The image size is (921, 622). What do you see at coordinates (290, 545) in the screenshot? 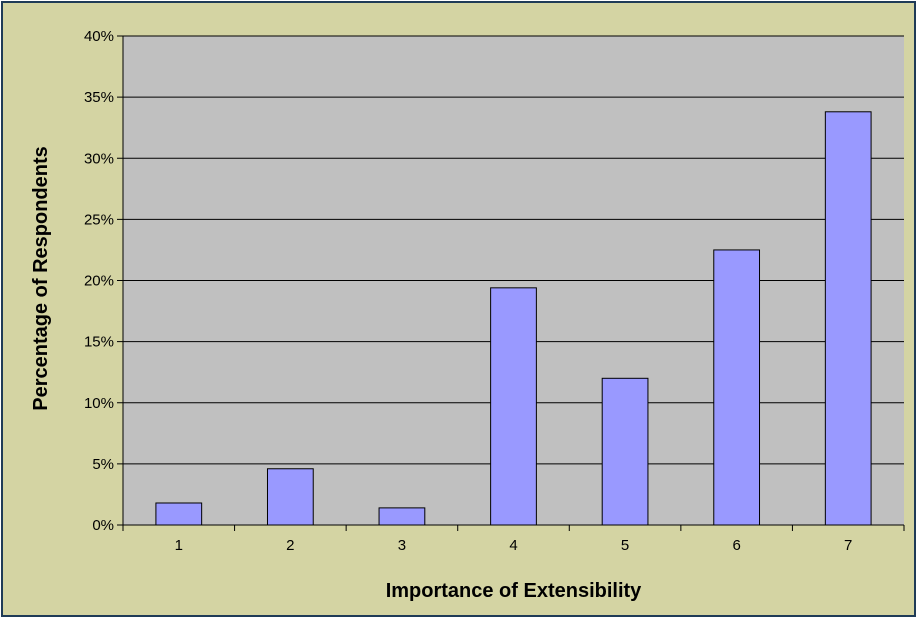
I see `x-tick-label: 2` at bounding box center [290, 545].